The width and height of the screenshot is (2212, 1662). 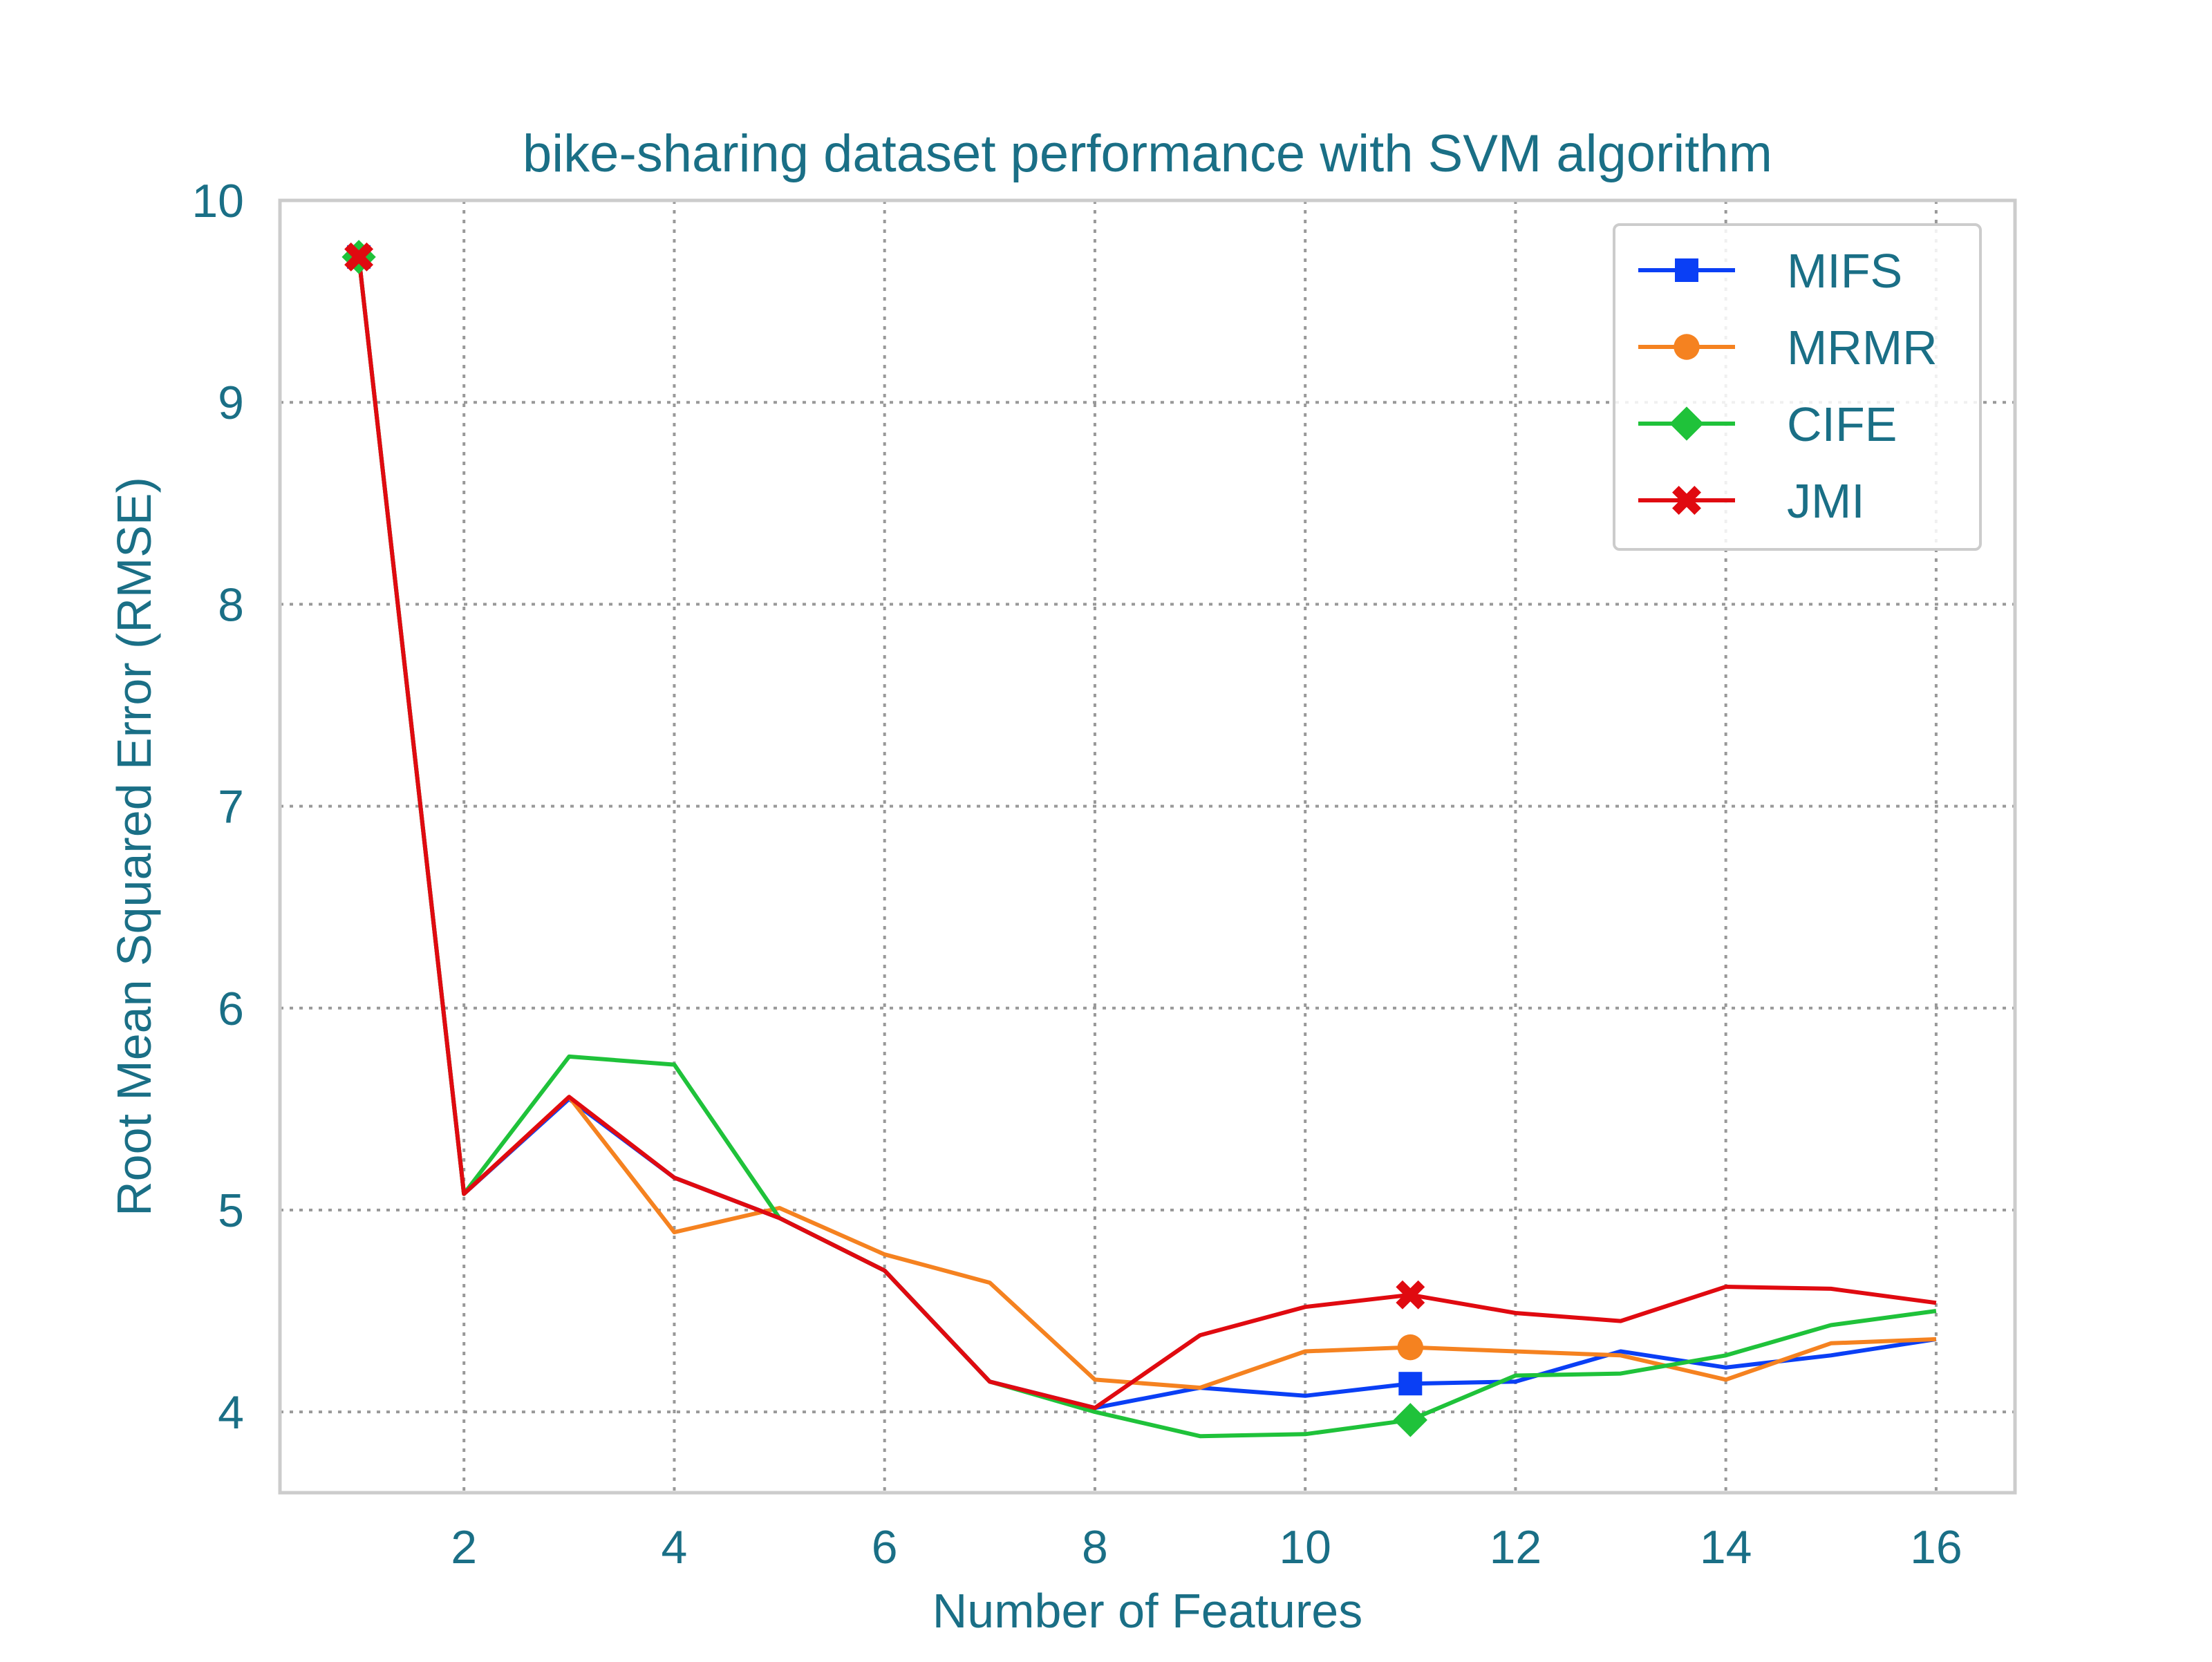 What do you see at coordinates (1726, 1548) in the screenshot?
I see `x-tick-label: 14` at bounding box center [1726, 1548].